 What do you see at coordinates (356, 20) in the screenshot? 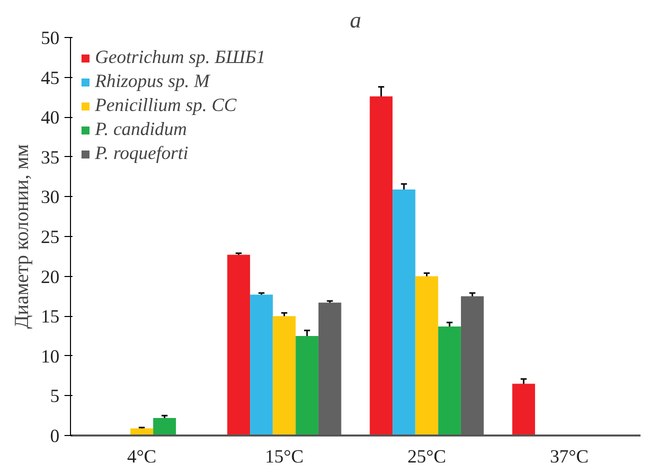
I see `chart-title: a` at bounding box center [356, 20].